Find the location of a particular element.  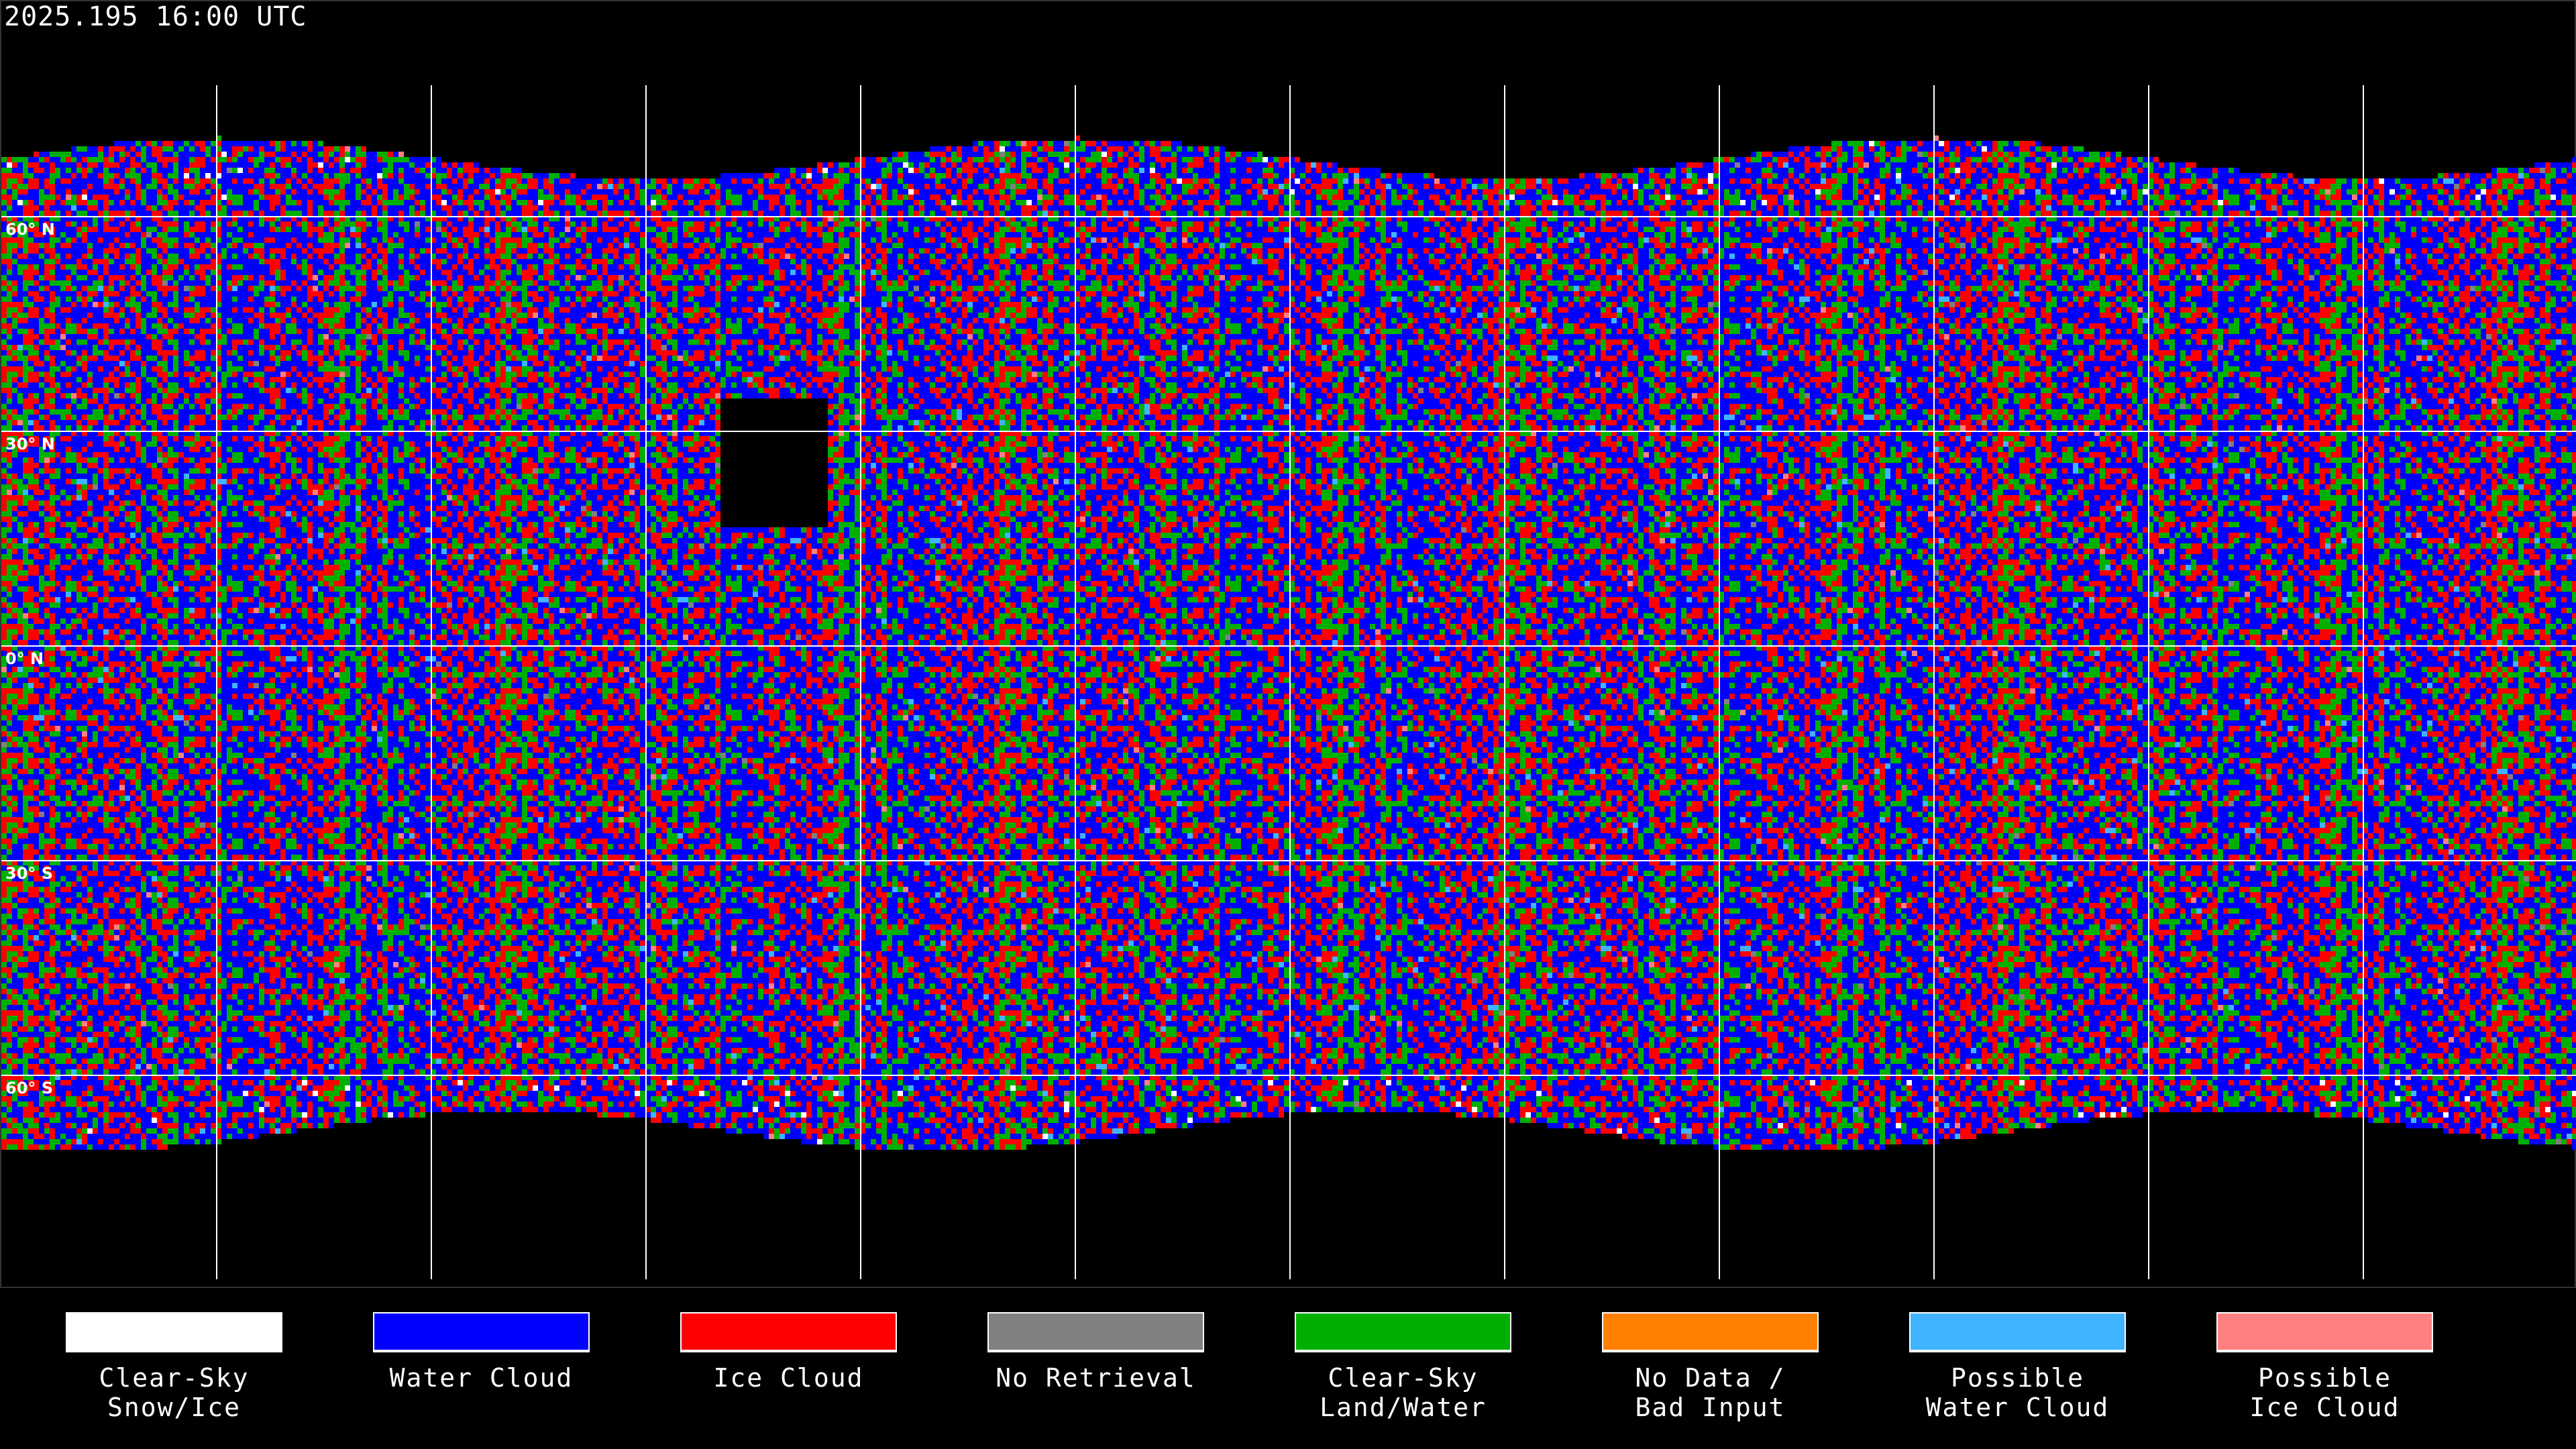

legend-label: Possible Water Cloud is located at coordinates (2017, 1392).